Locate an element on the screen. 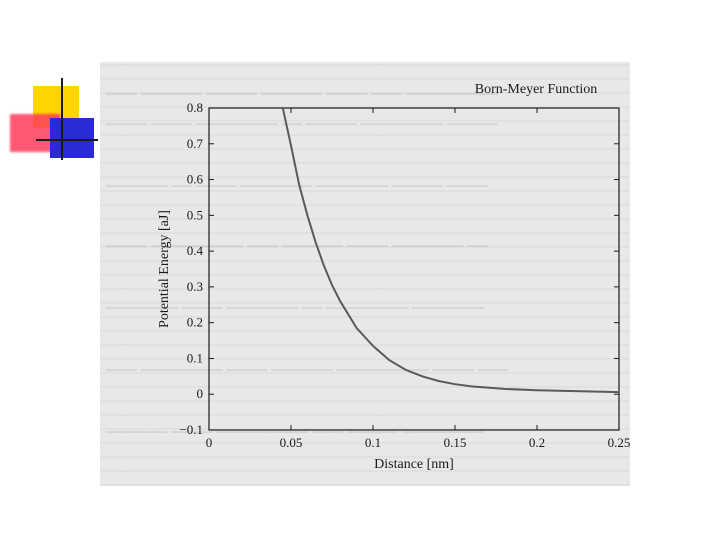 The height and width of the screenshot is (540, 720). x-axis-label: Distance [nm] is located at coordinates (414, 464).